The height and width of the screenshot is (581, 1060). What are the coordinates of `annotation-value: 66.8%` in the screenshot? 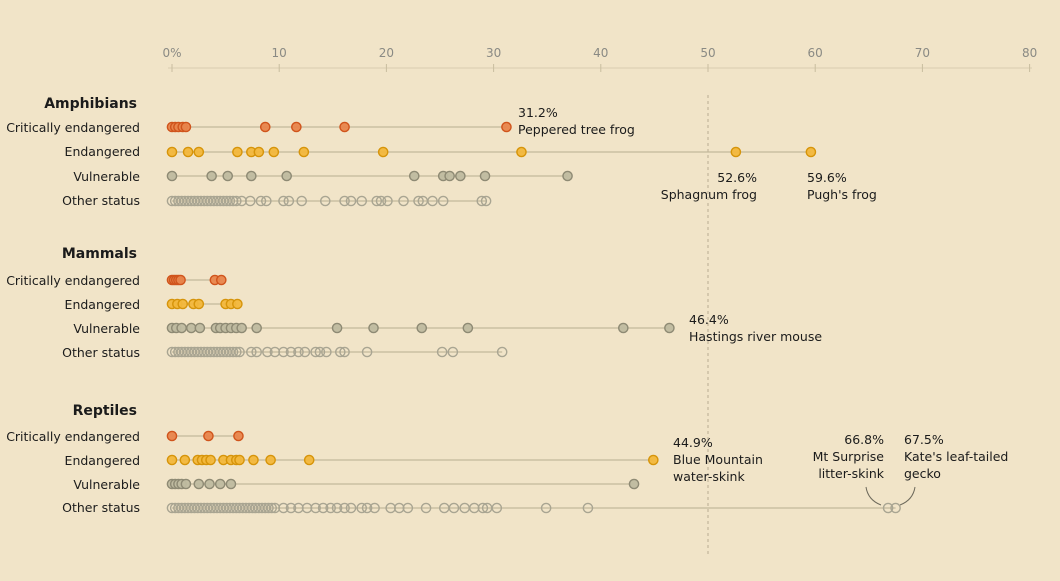 It's located at (864, 439).